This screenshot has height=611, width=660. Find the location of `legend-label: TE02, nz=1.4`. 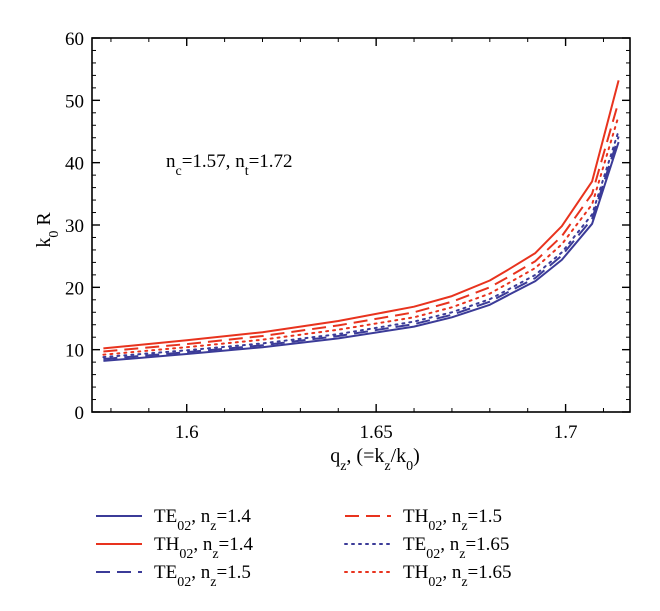

legend-label: TE02, nz=1.4 is located at coordinates (202, 520).